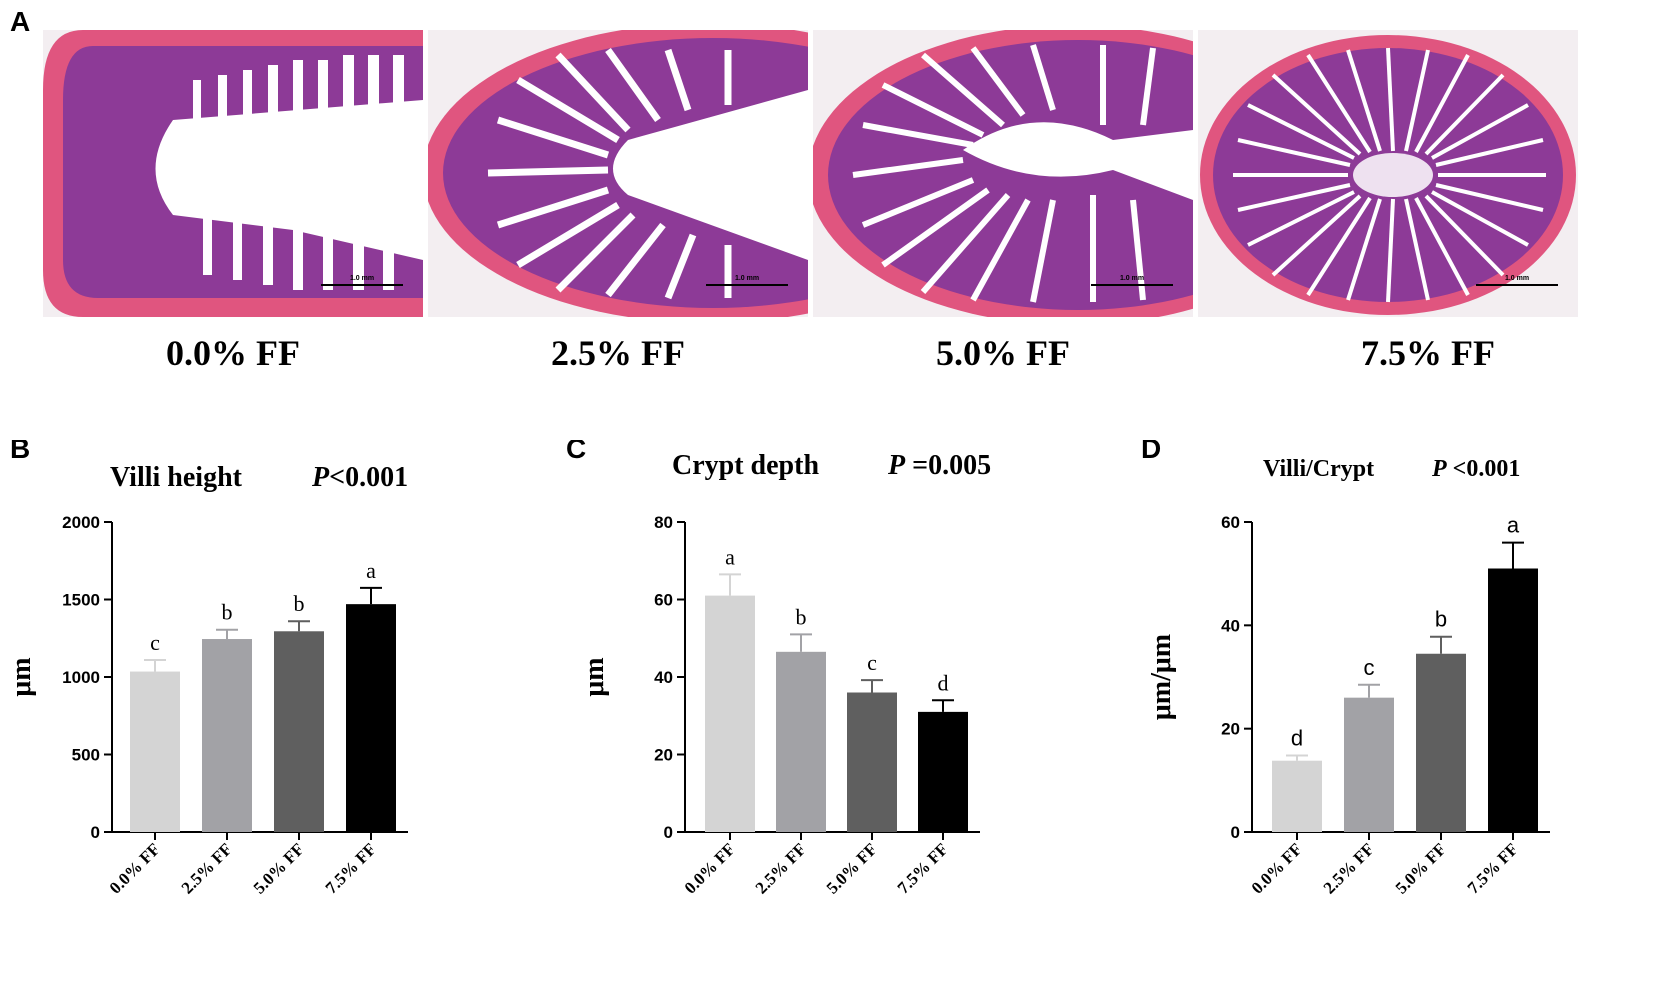 The width and height of the screenshot is (1654, 986). I want to click on panel-letter-a: A, so click(20, 21).